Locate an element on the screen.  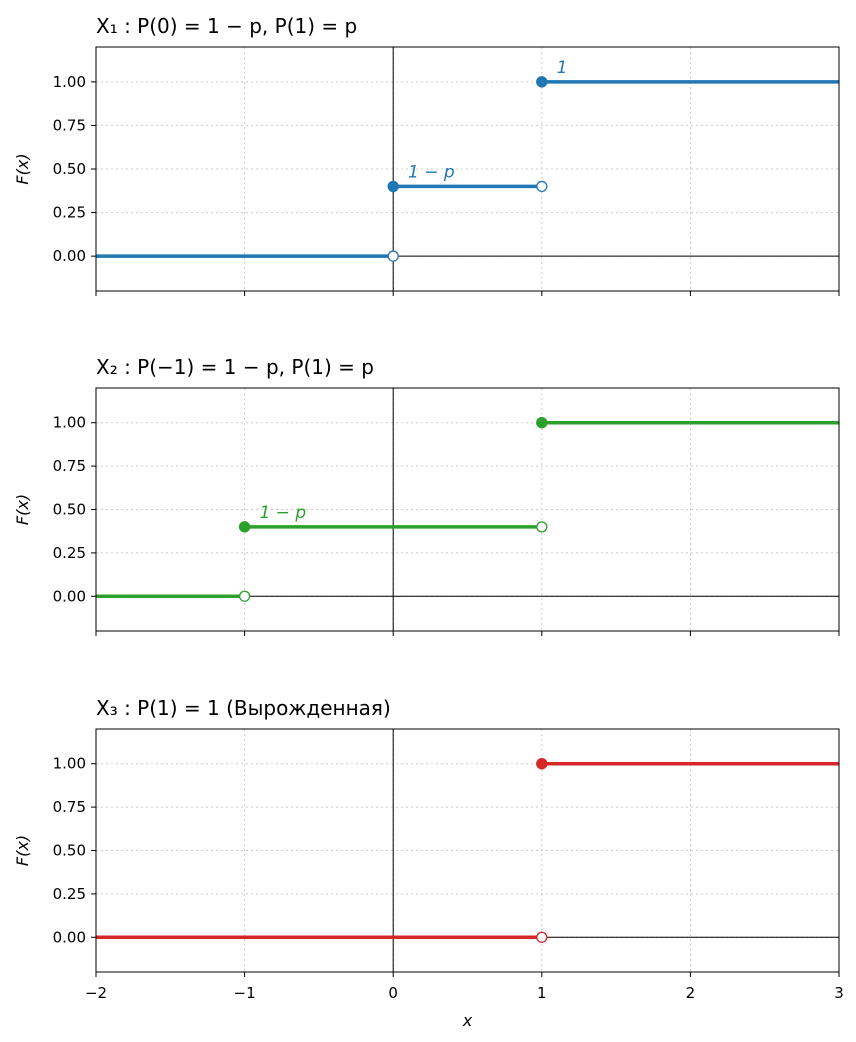
x-tick-label: −2 is located at coordinates (96, 993).